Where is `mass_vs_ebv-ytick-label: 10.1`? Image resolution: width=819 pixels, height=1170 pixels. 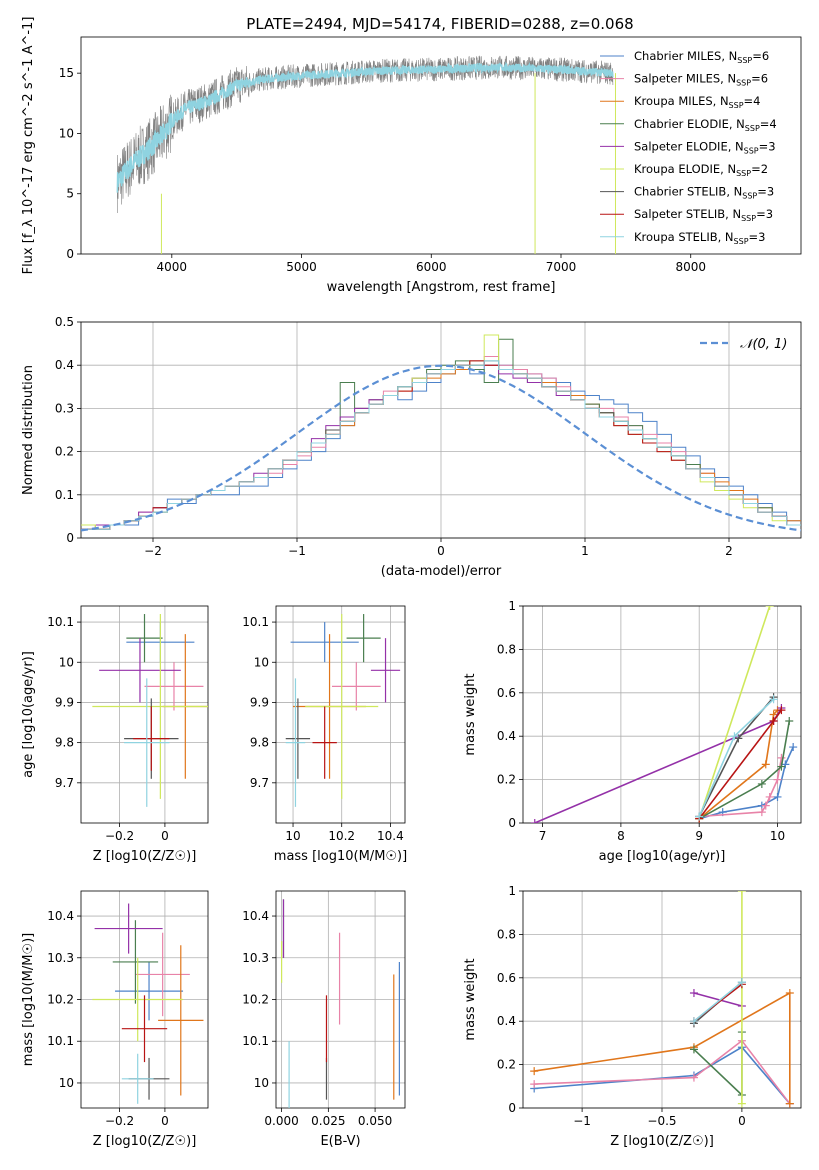
mass_vs_ebv-ytick-label: 10.1 is located at coordinates (255, 1041).